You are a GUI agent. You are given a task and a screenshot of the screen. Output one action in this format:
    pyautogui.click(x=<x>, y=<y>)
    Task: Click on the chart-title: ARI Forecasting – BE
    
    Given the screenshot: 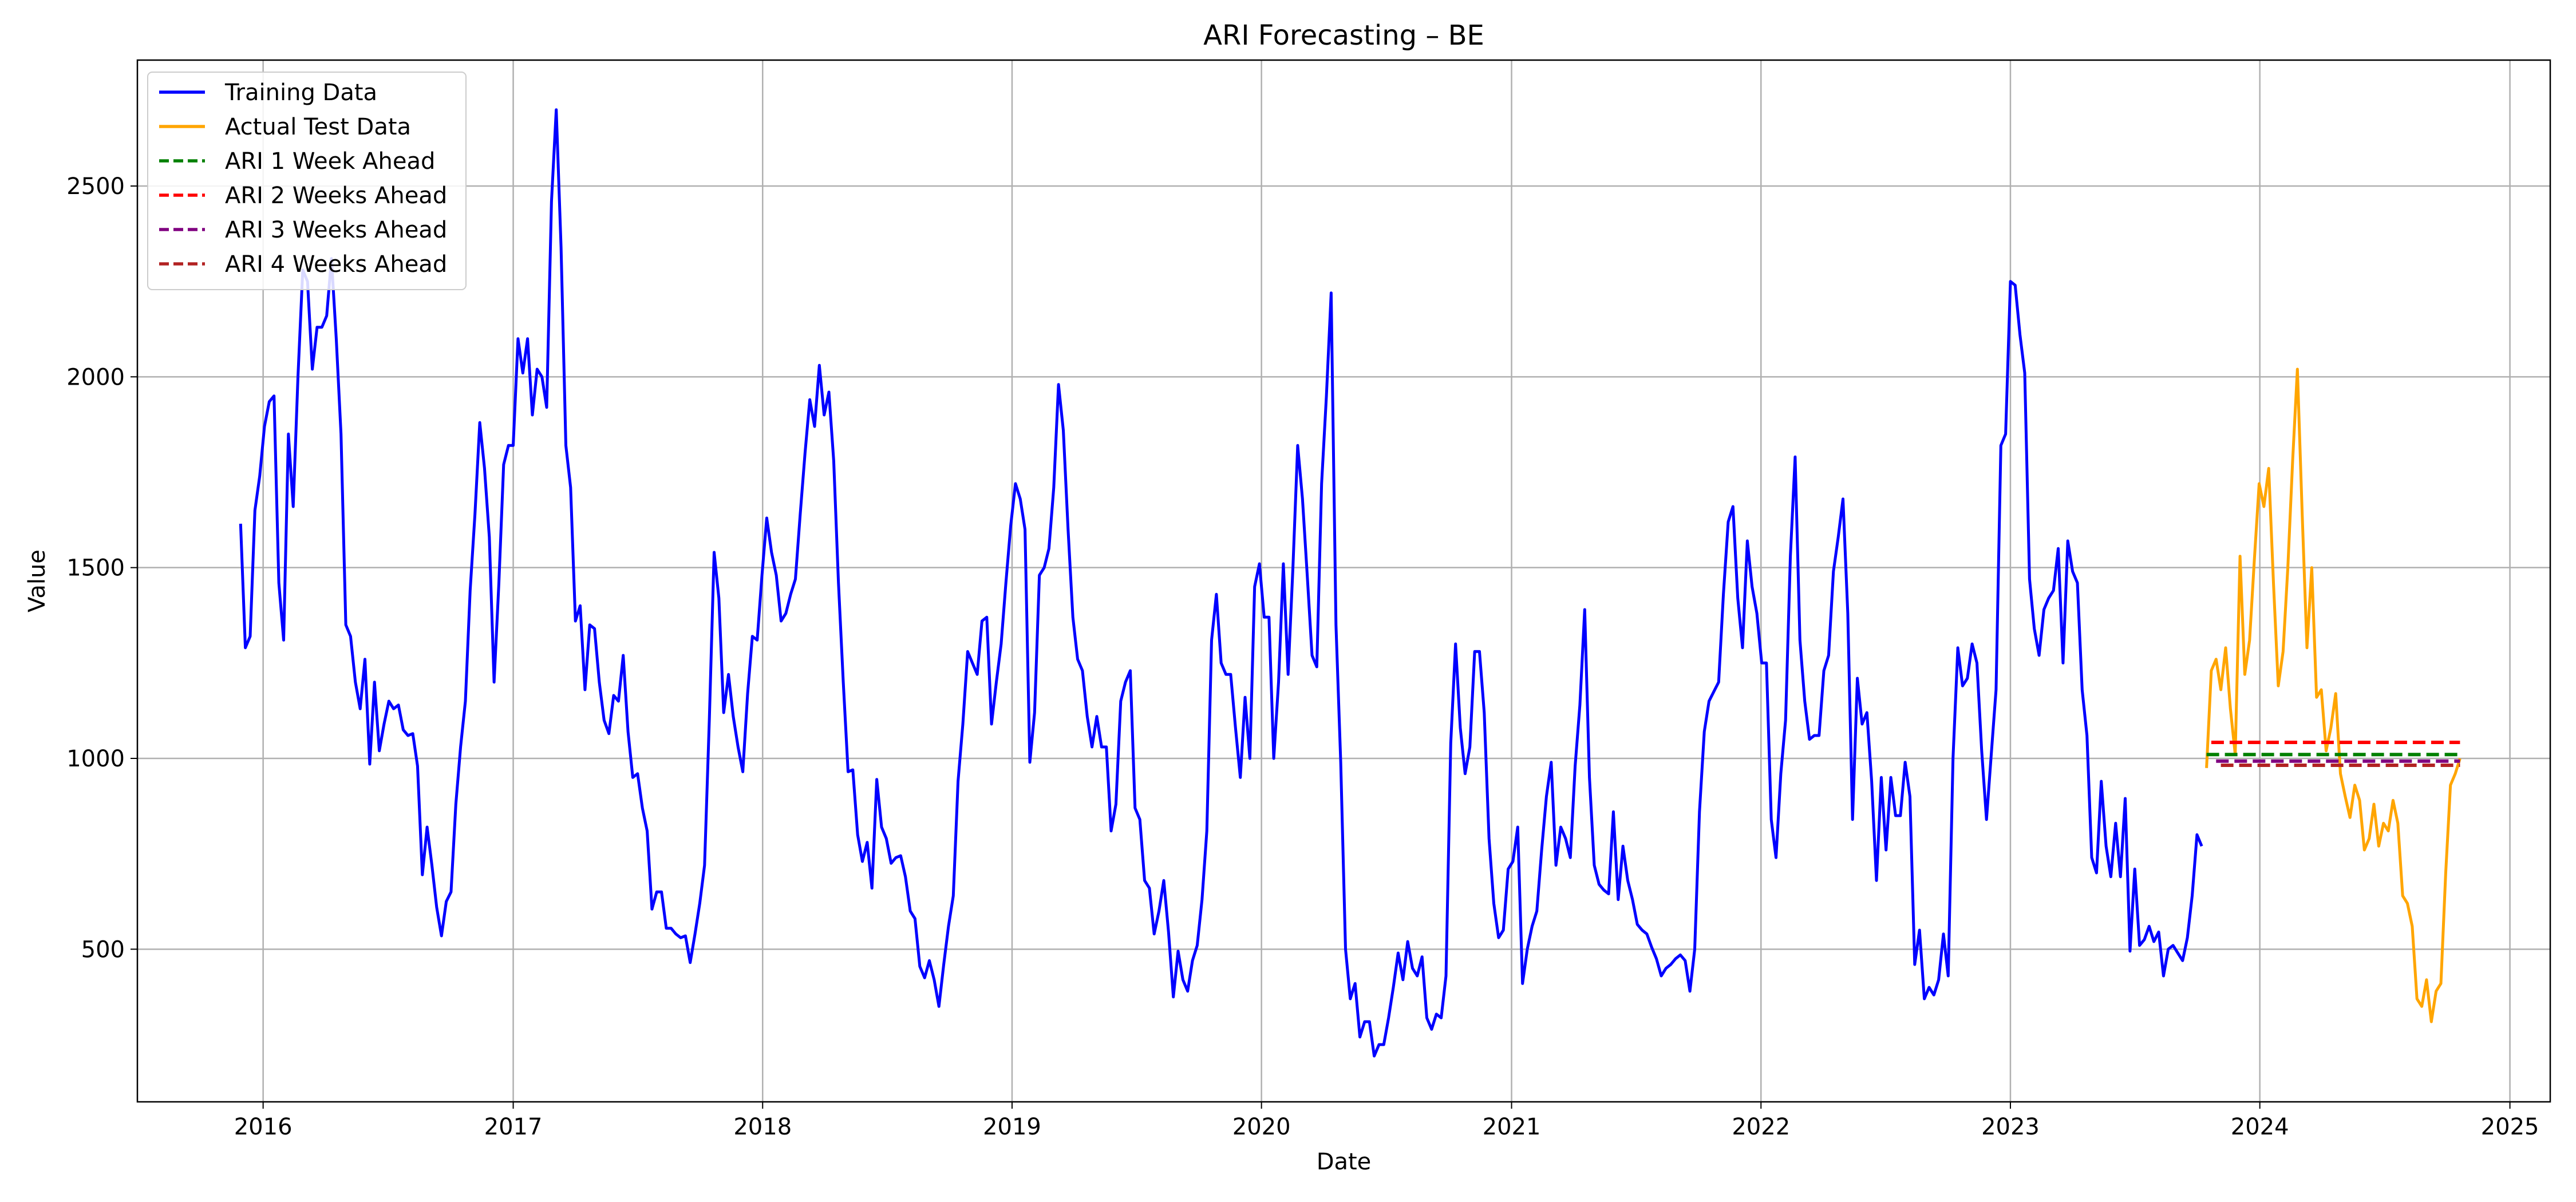 What is the action you would take?
    pyautogui.click(x=1343, y=35)
    